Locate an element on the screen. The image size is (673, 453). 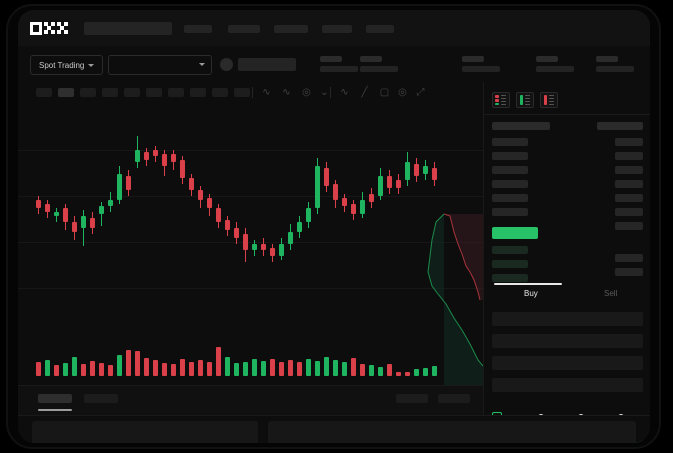
orderbook-asks-icon is located at coordinates (549, 100).